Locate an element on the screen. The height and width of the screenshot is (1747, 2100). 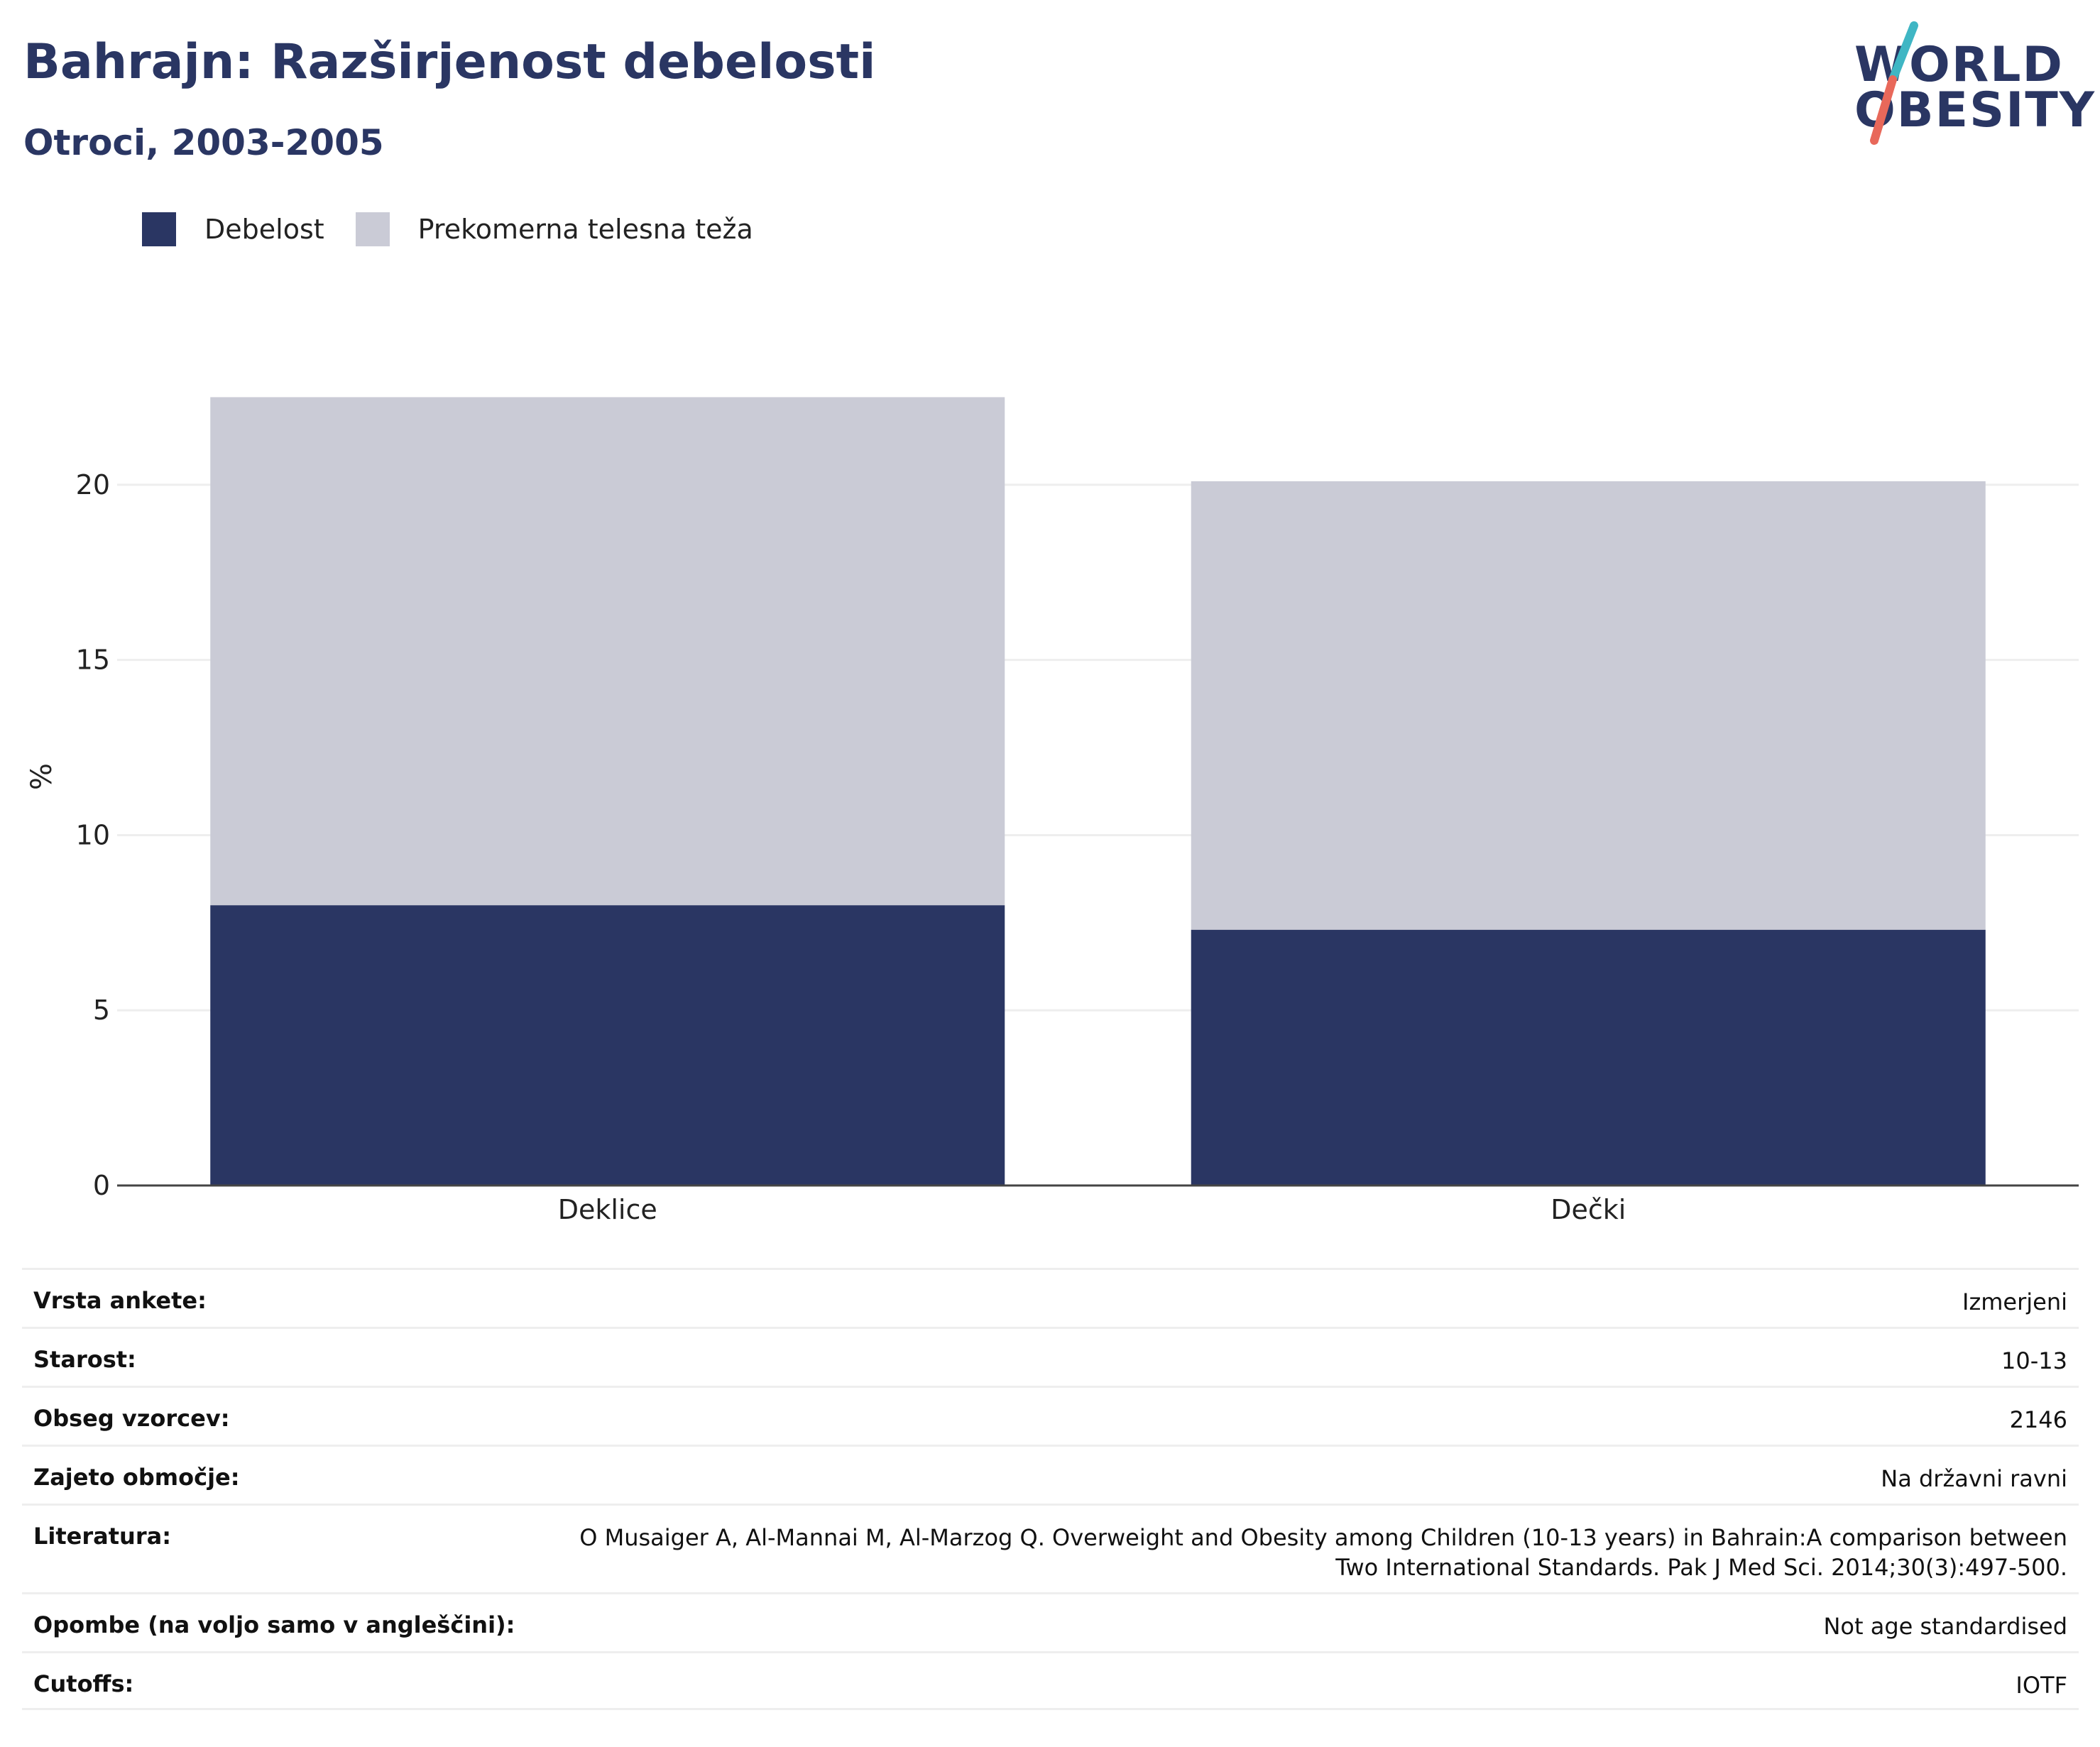
legend-label-debelost: Debelost is located at coordinates (264, 229).